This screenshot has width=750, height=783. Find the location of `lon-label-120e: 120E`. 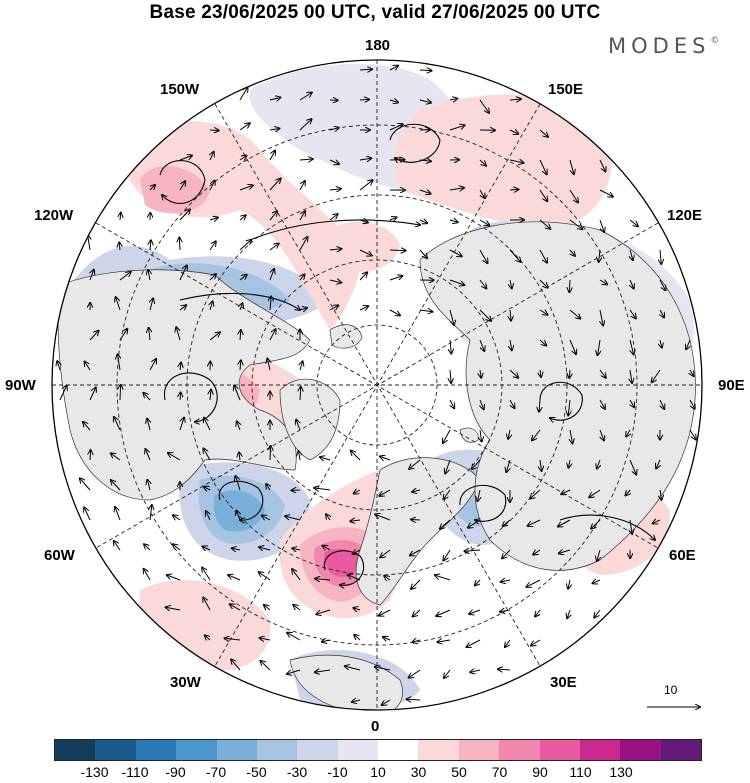

lon-label-120e: 120E is located at coordinates (685, 215).